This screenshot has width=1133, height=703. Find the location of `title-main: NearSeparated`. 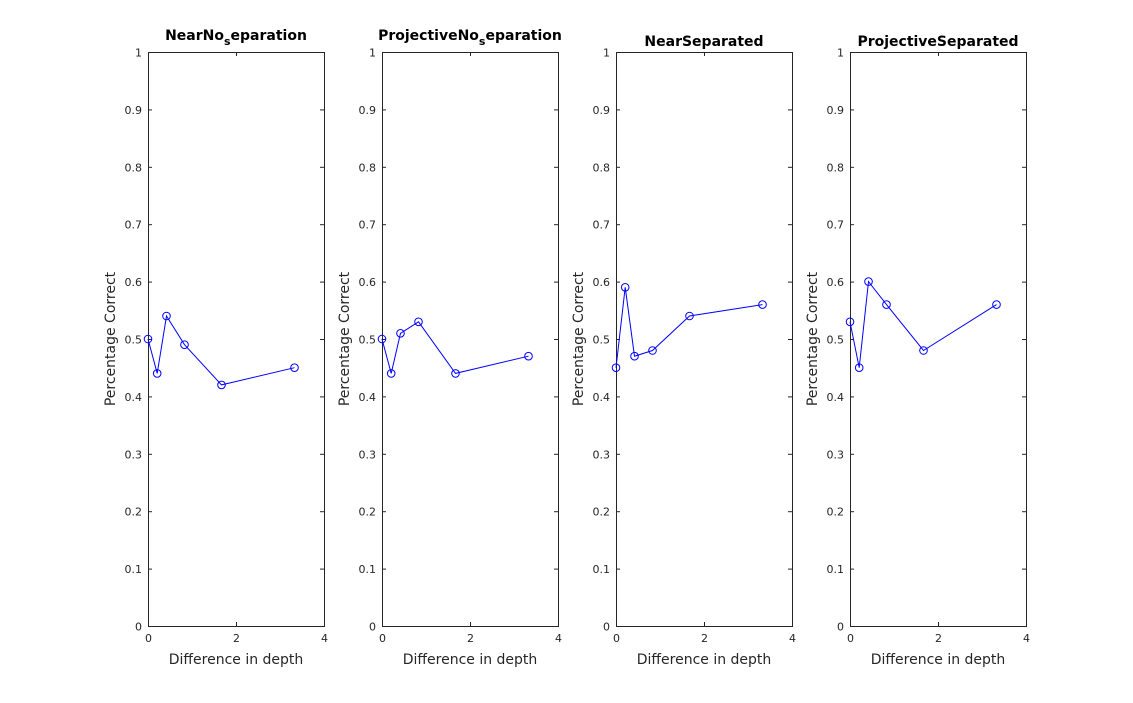

title-main: NearSeparated is located at coordinates (703, 42).